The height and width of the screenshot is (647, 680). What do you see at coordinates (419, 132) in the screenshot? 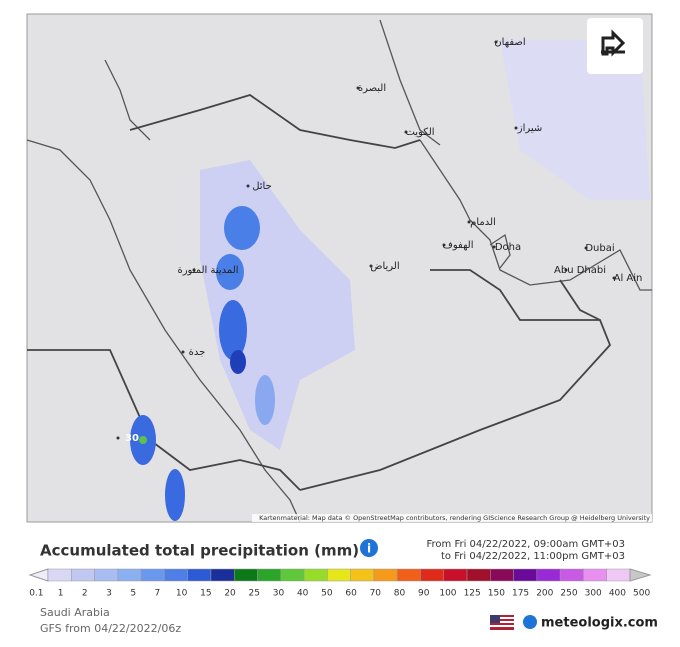
I see `city-label: الكويت` at bounding box center [419, 132].